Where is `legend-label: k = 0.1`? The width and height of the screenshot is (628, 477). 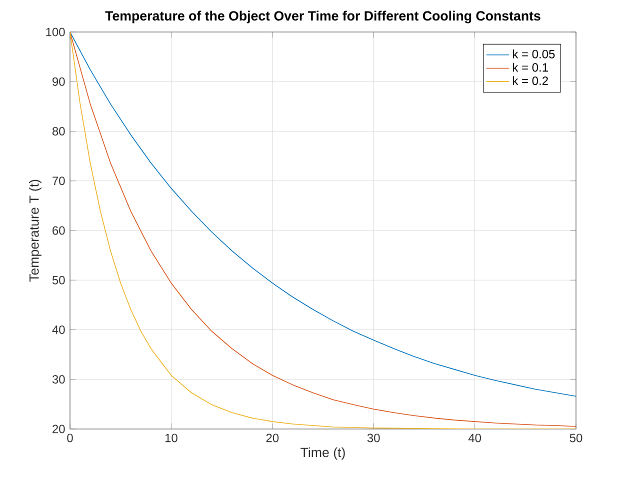
legend-label: k = 0.1 is located at coordinates (530, 67).